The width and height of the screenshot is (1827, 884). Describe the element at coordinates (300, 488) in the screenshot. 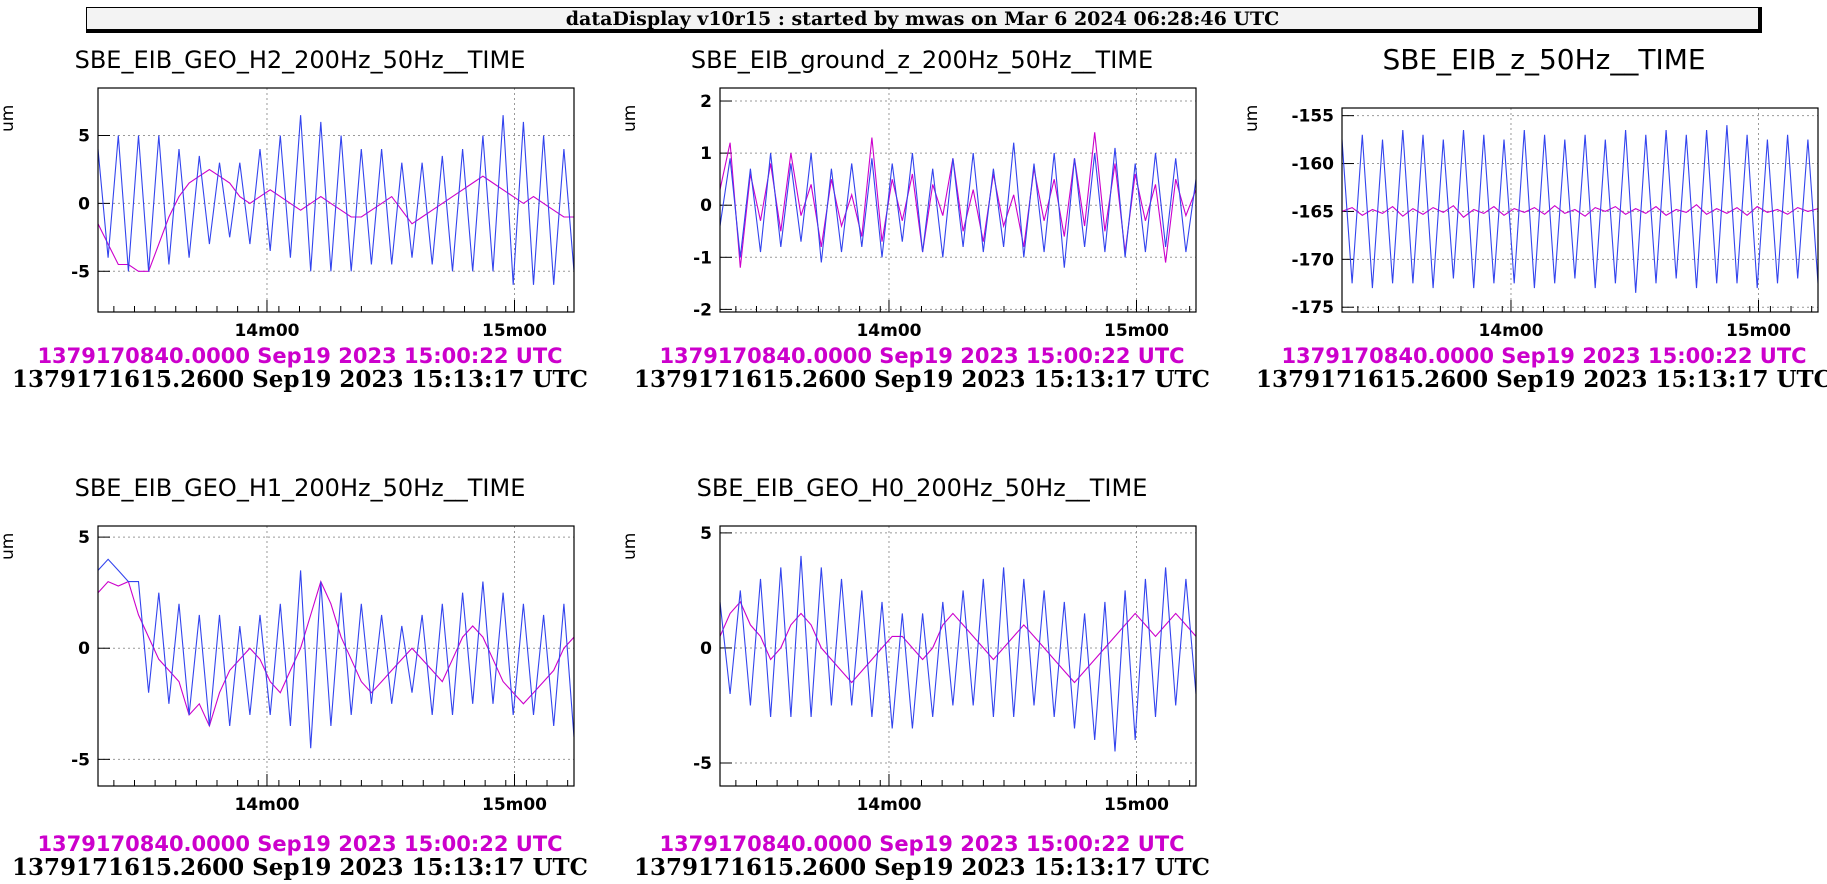

I see `chart-title: SBE_EIB_GEO_H1_200Hz_50Hz__TIME` at that location.